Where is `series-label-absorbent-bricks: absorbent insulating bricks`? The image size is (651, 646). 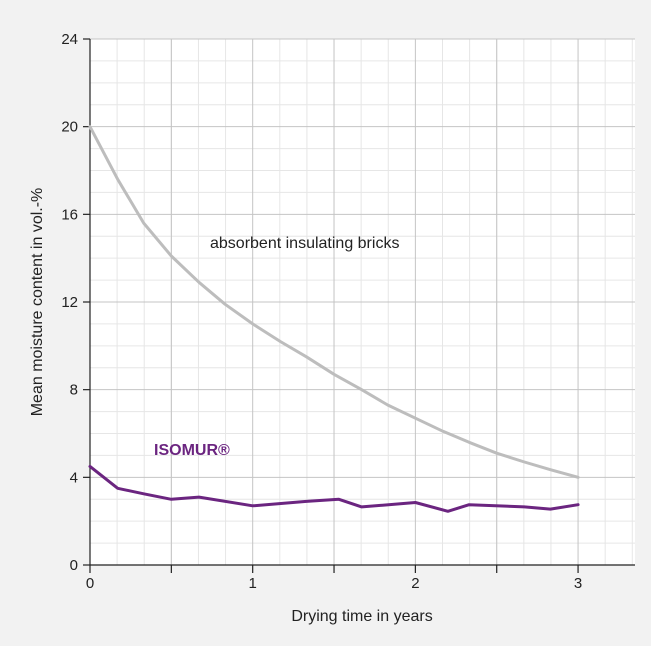
series-label-absorbent-bricks: absorbent insulating bricks is located at coordinates (304, 243).